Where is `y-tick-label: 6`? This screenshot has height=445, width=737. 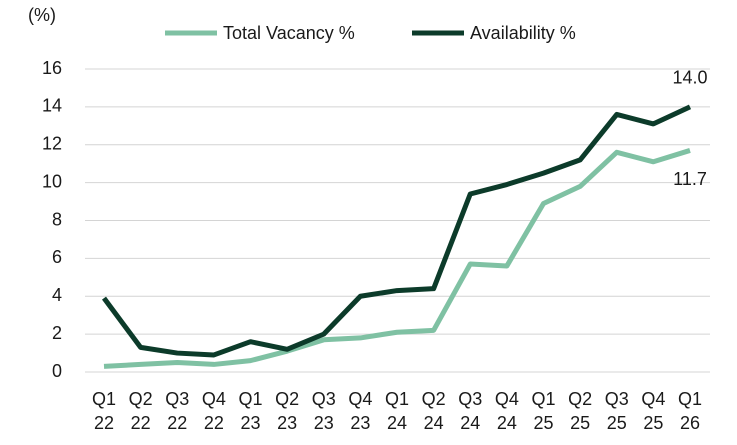 y-tick-label: 6 is located at coordinates (57, 257).